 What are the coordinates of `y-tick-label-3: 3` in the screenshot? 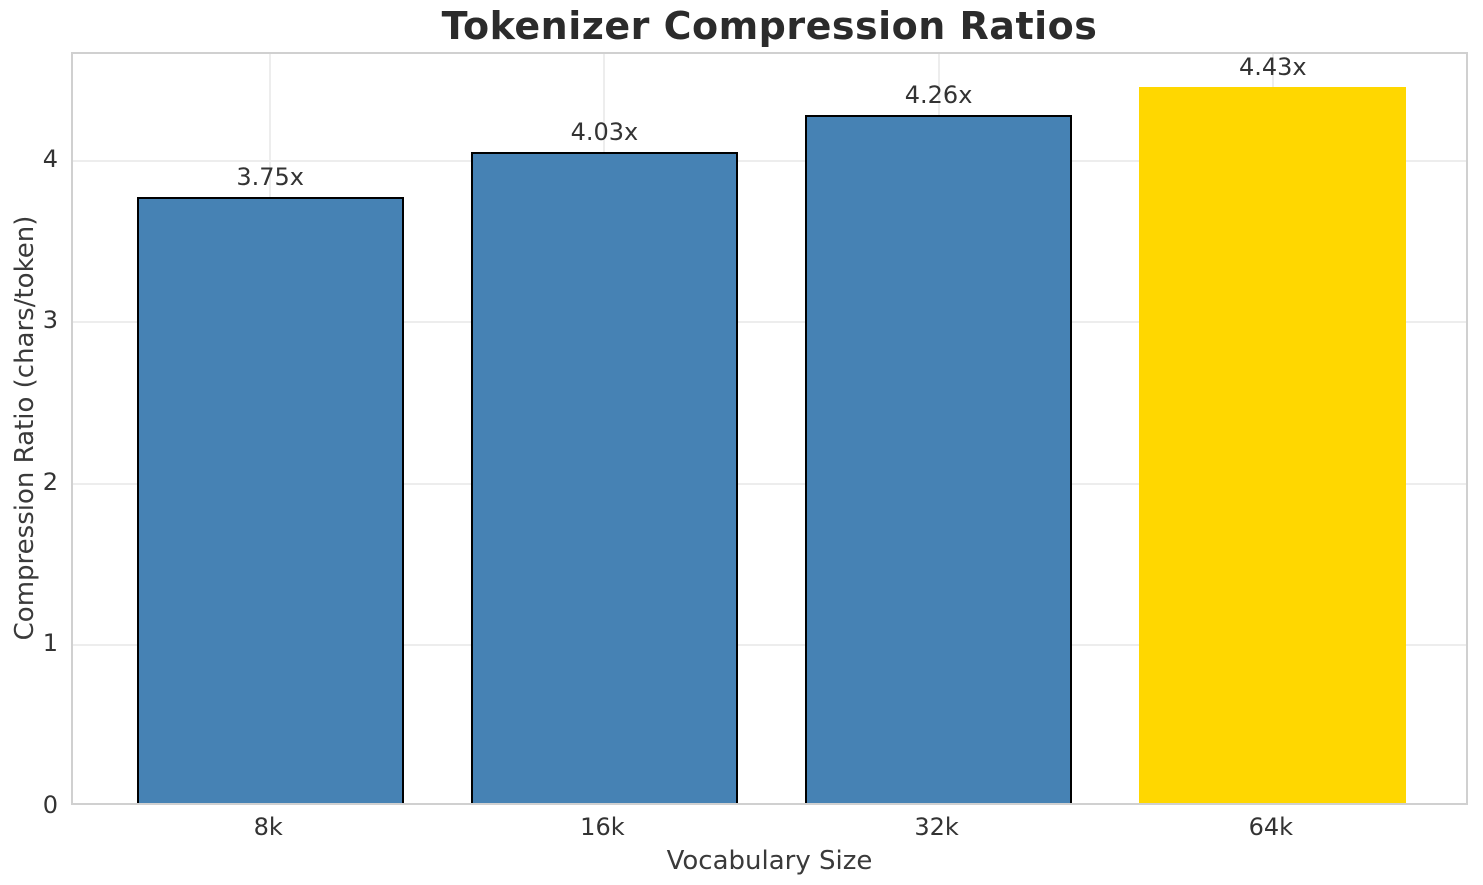 It's located at (50, 320).